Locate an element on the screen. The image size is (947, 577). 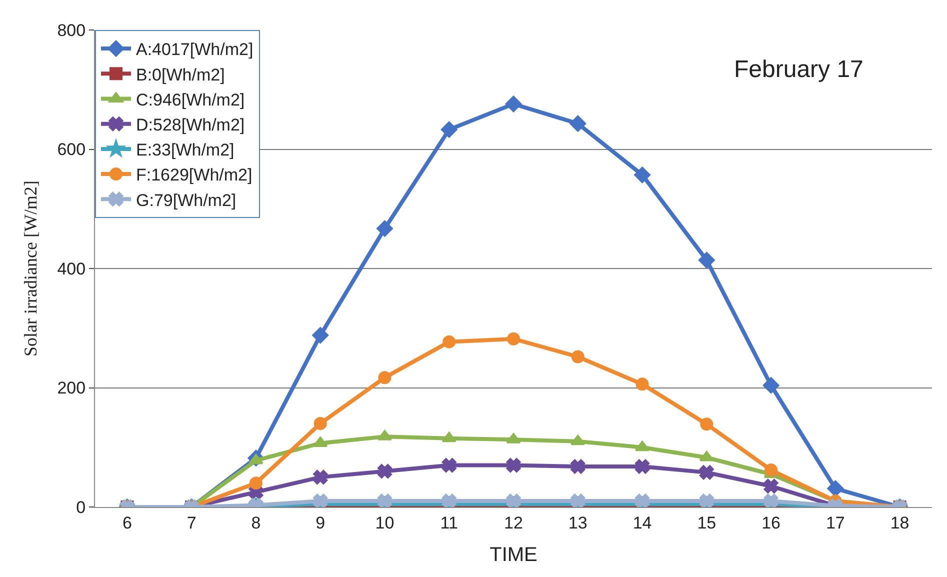
x-axis-title: TIME is located at coordinates (514, 555).